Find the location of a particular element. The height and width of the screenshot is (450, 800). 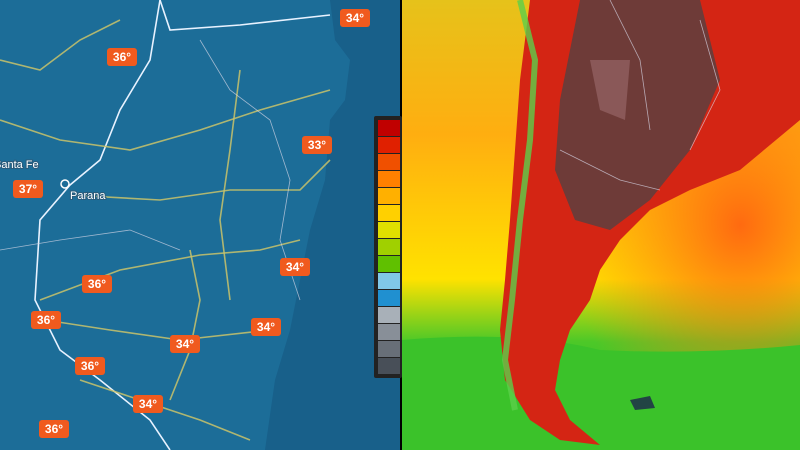

temperature-label: 33° is located at coordinates (317, 145).